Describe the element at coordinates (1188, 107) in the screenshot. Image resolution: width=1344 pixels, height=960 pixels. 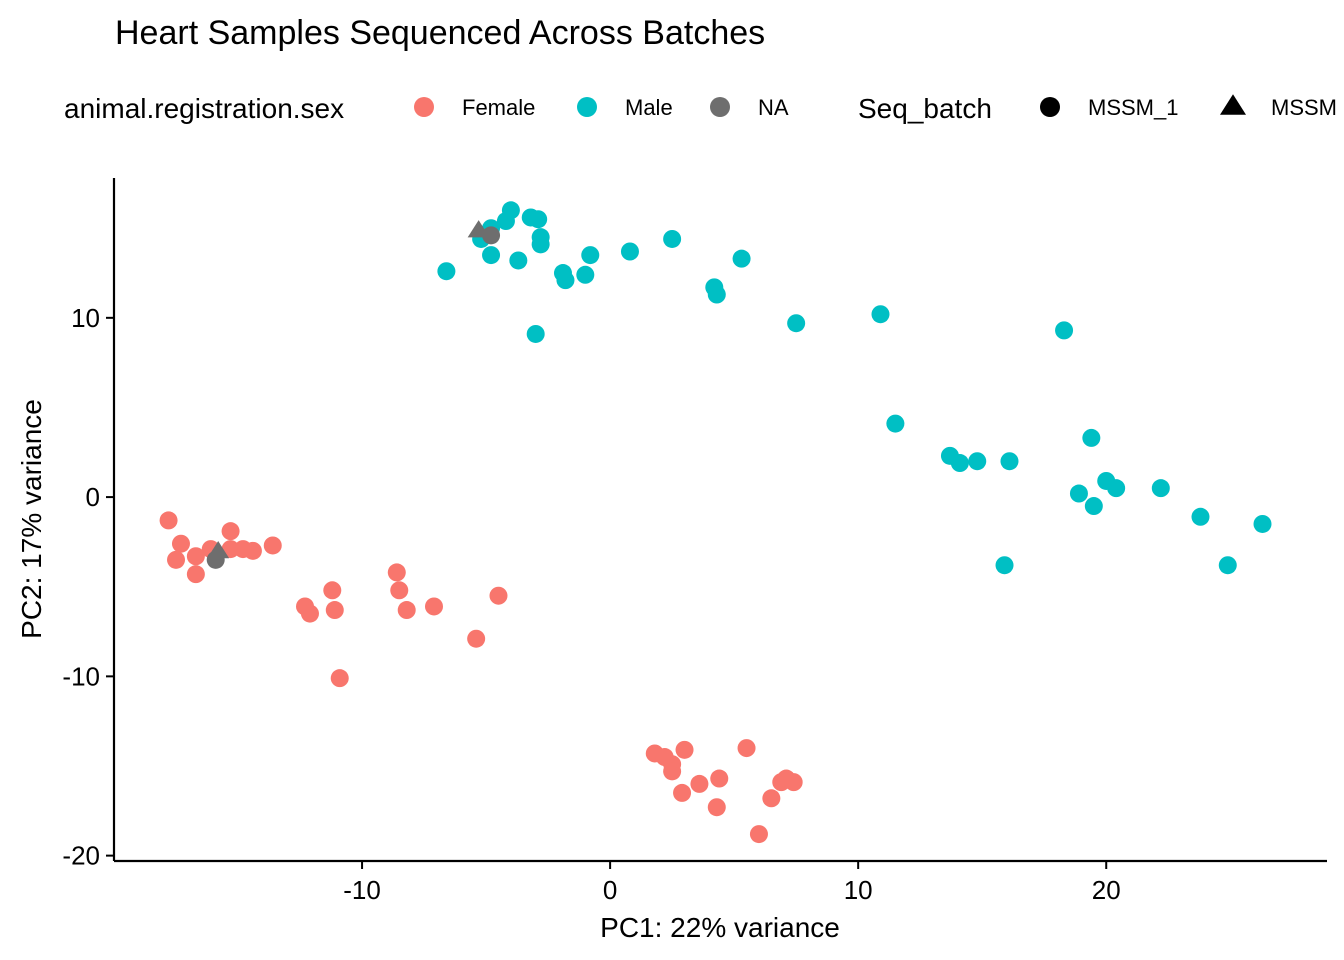
I see `legend-shape-items: MSSM_1 MSSM` at that location.